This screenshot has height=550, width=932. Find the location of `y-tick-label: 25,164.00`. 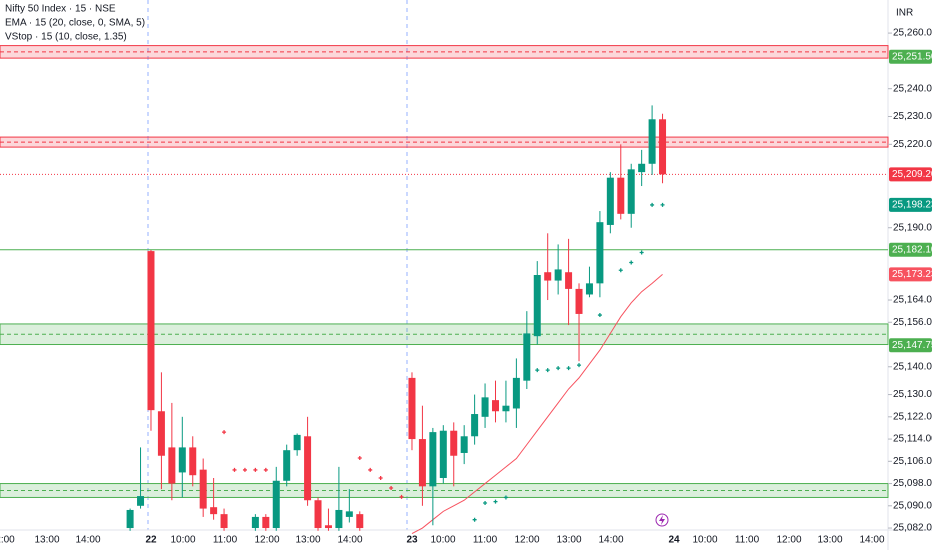

y-tick-label: 25,164.00 is located at coordinates (912, 300).